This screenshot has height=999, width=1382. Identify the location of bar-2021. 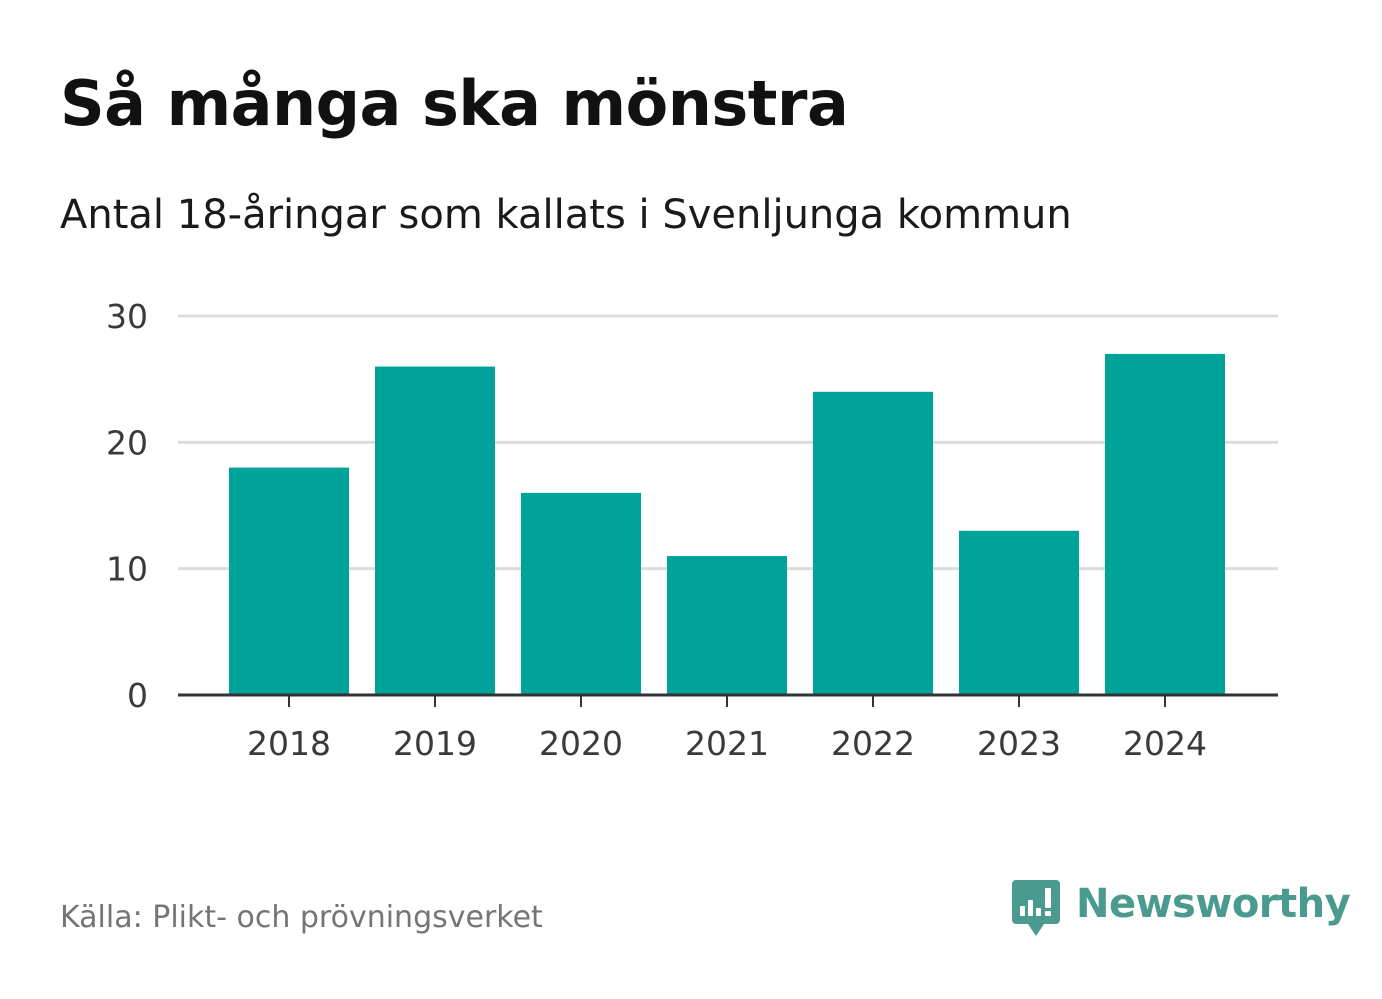
(727, 625).